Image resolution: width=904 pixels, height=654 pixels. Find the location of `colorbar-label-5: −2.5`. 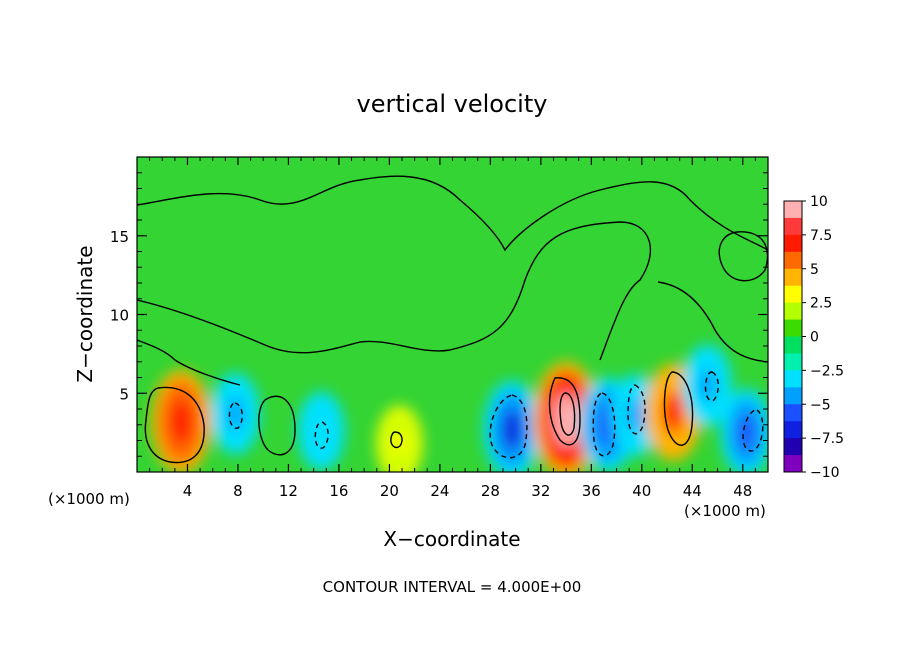

colorbar-label-5: −2.5 is located at coordinates (827, 371).